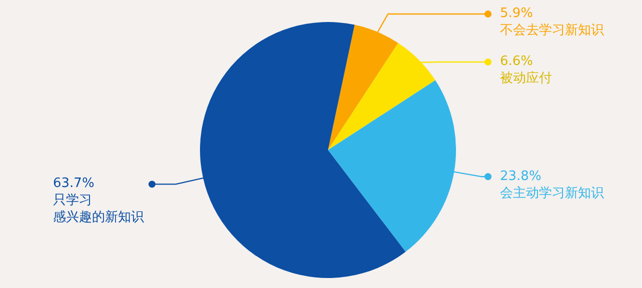 This screenshot has width=642, height=288. I want to click on data-label: 5.9%, so click(517, 13).